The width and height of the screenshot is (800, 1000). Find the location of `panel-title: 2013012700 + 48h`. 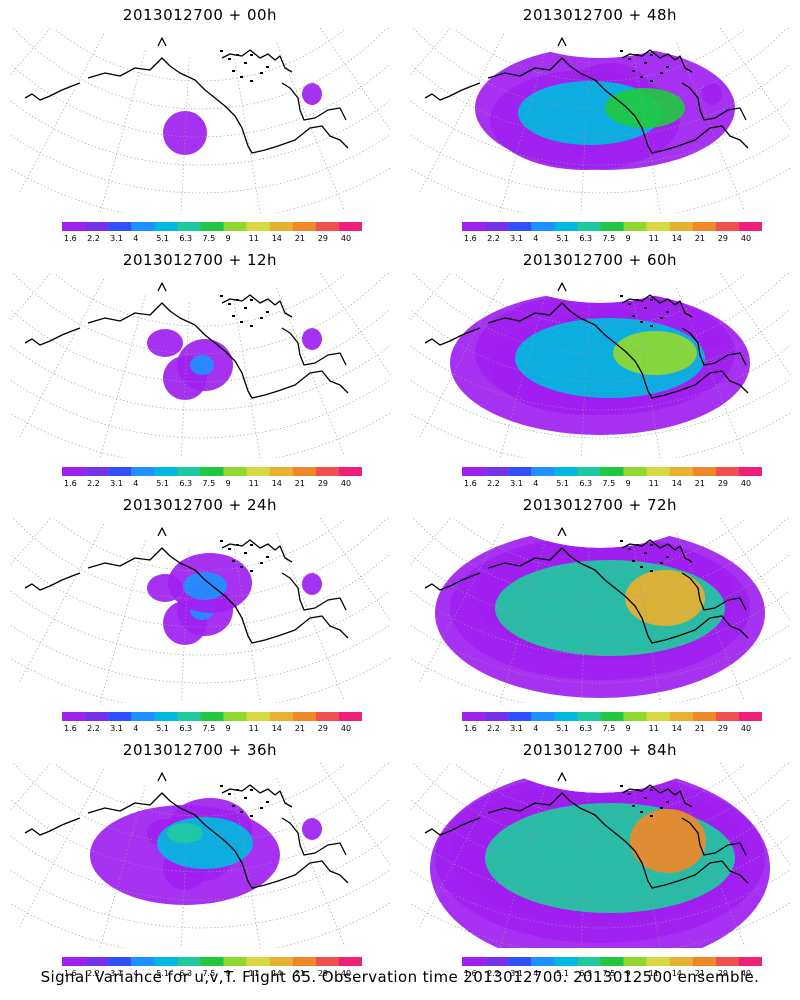

panel-title: 2013012700 + 48h is located at coordinates (600, 15).